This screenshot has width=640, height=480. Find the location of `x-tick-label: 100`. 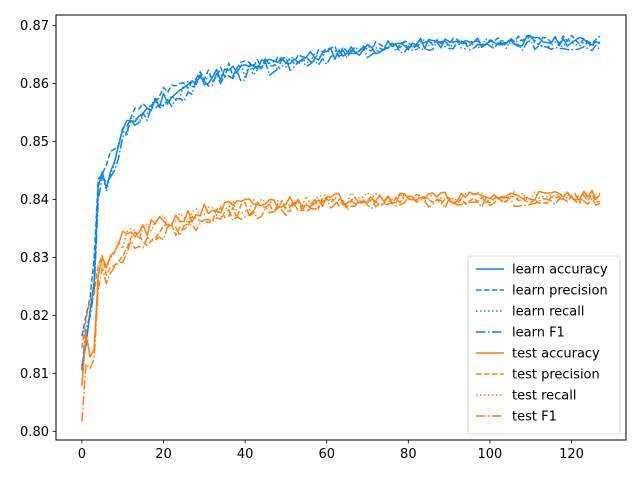

x-tick-label: 100 is located at coordinates (490, 454).